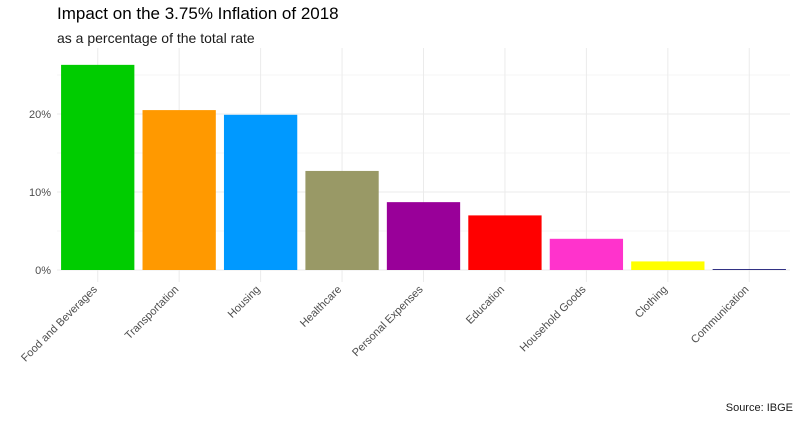 This screenshot has height=424, width=801. What do you see at coordinates (98, 167) in the screenshot?
I see `bar-food-and-beverages` at bounding box center [98, 167].